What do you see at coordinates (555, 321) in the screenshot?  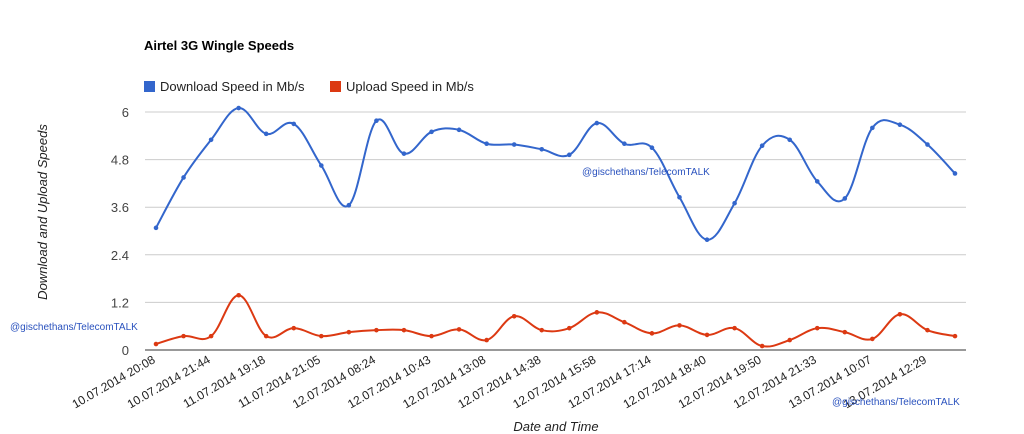 I see `series-line-upload` at bounding box center [555, 321].